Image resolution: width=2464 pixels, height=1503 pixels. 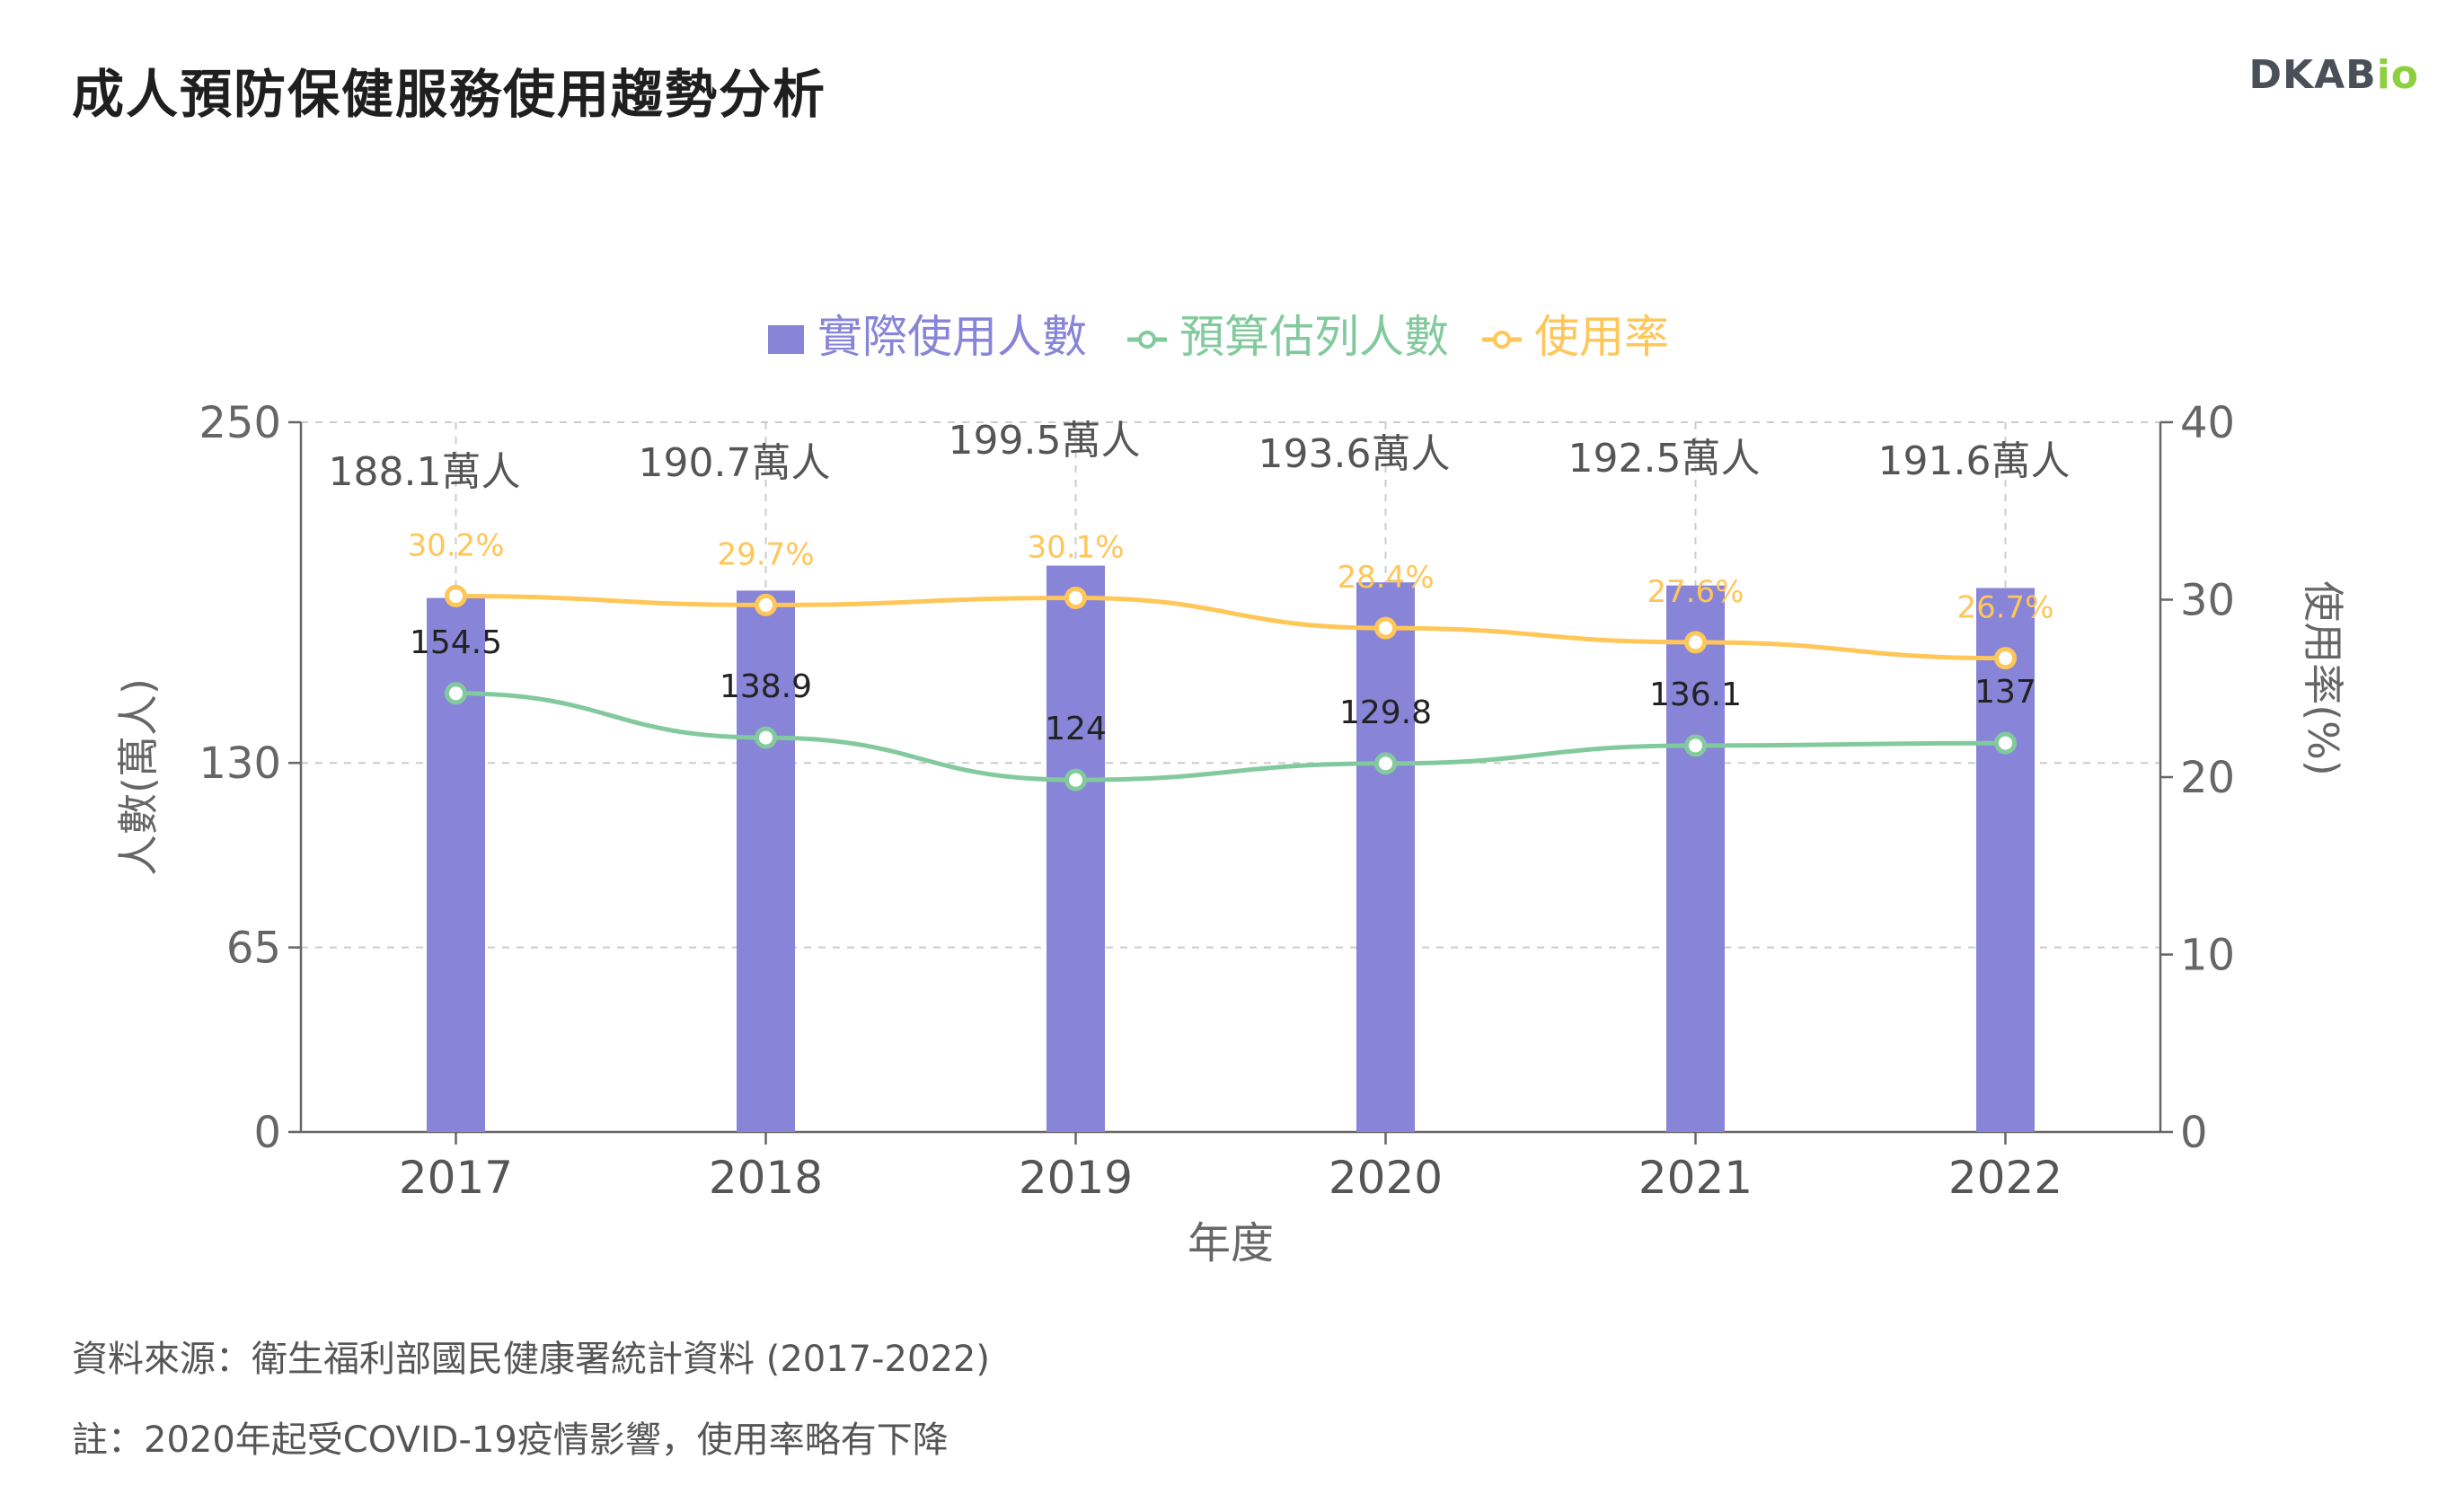 I want to click on bar-label: 191.6萬人, so click(x=1974, y=461).